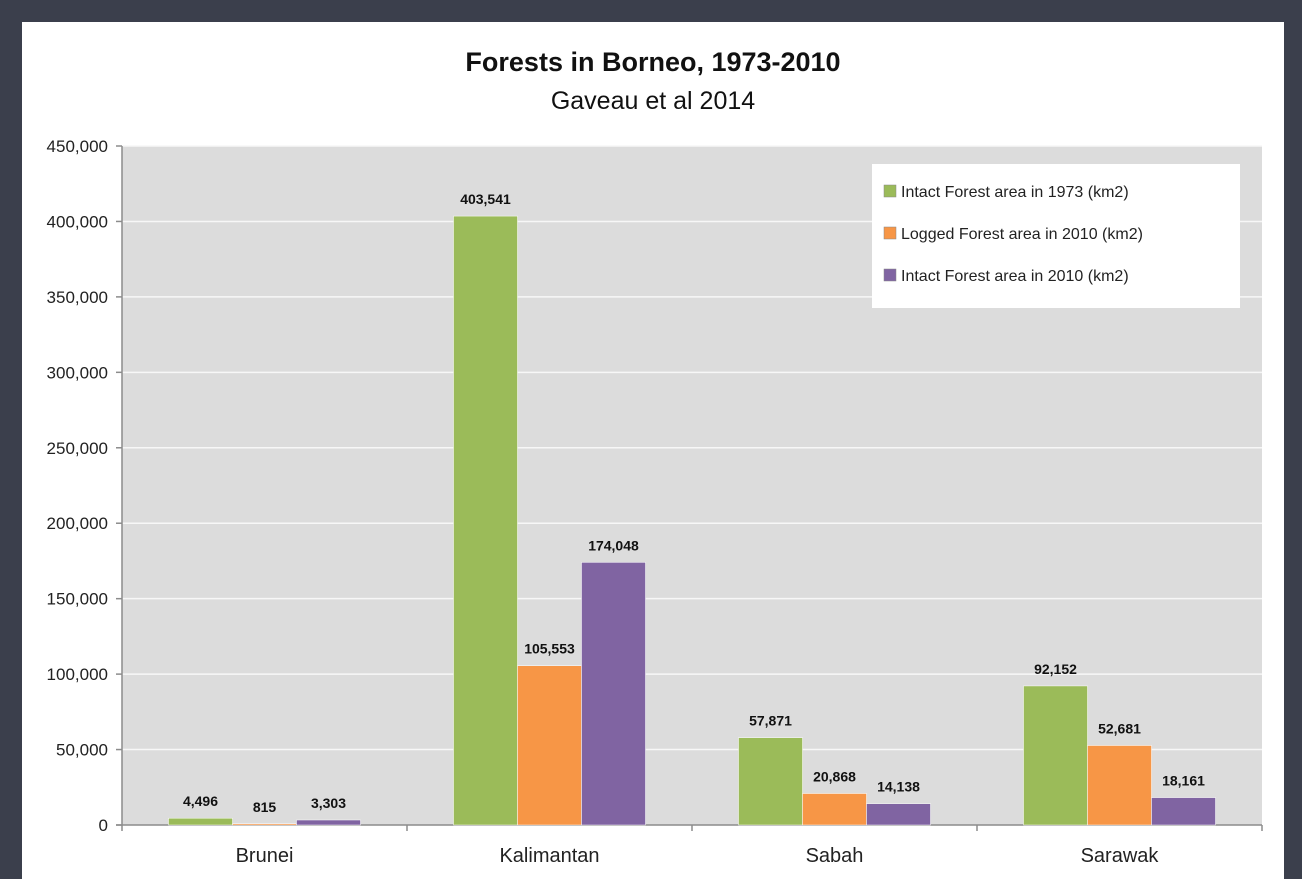 The image size is (1302, 879). Describe the element at coordinates (1120, 856) in the screenshot. I see `x-category-label: Sarawak` at that location.